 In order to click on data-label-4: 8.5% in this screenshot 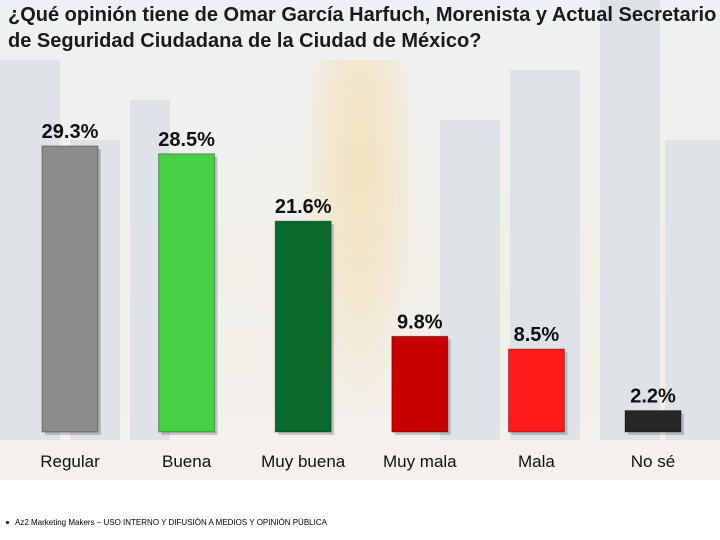, I will do `click(537, 335)`.